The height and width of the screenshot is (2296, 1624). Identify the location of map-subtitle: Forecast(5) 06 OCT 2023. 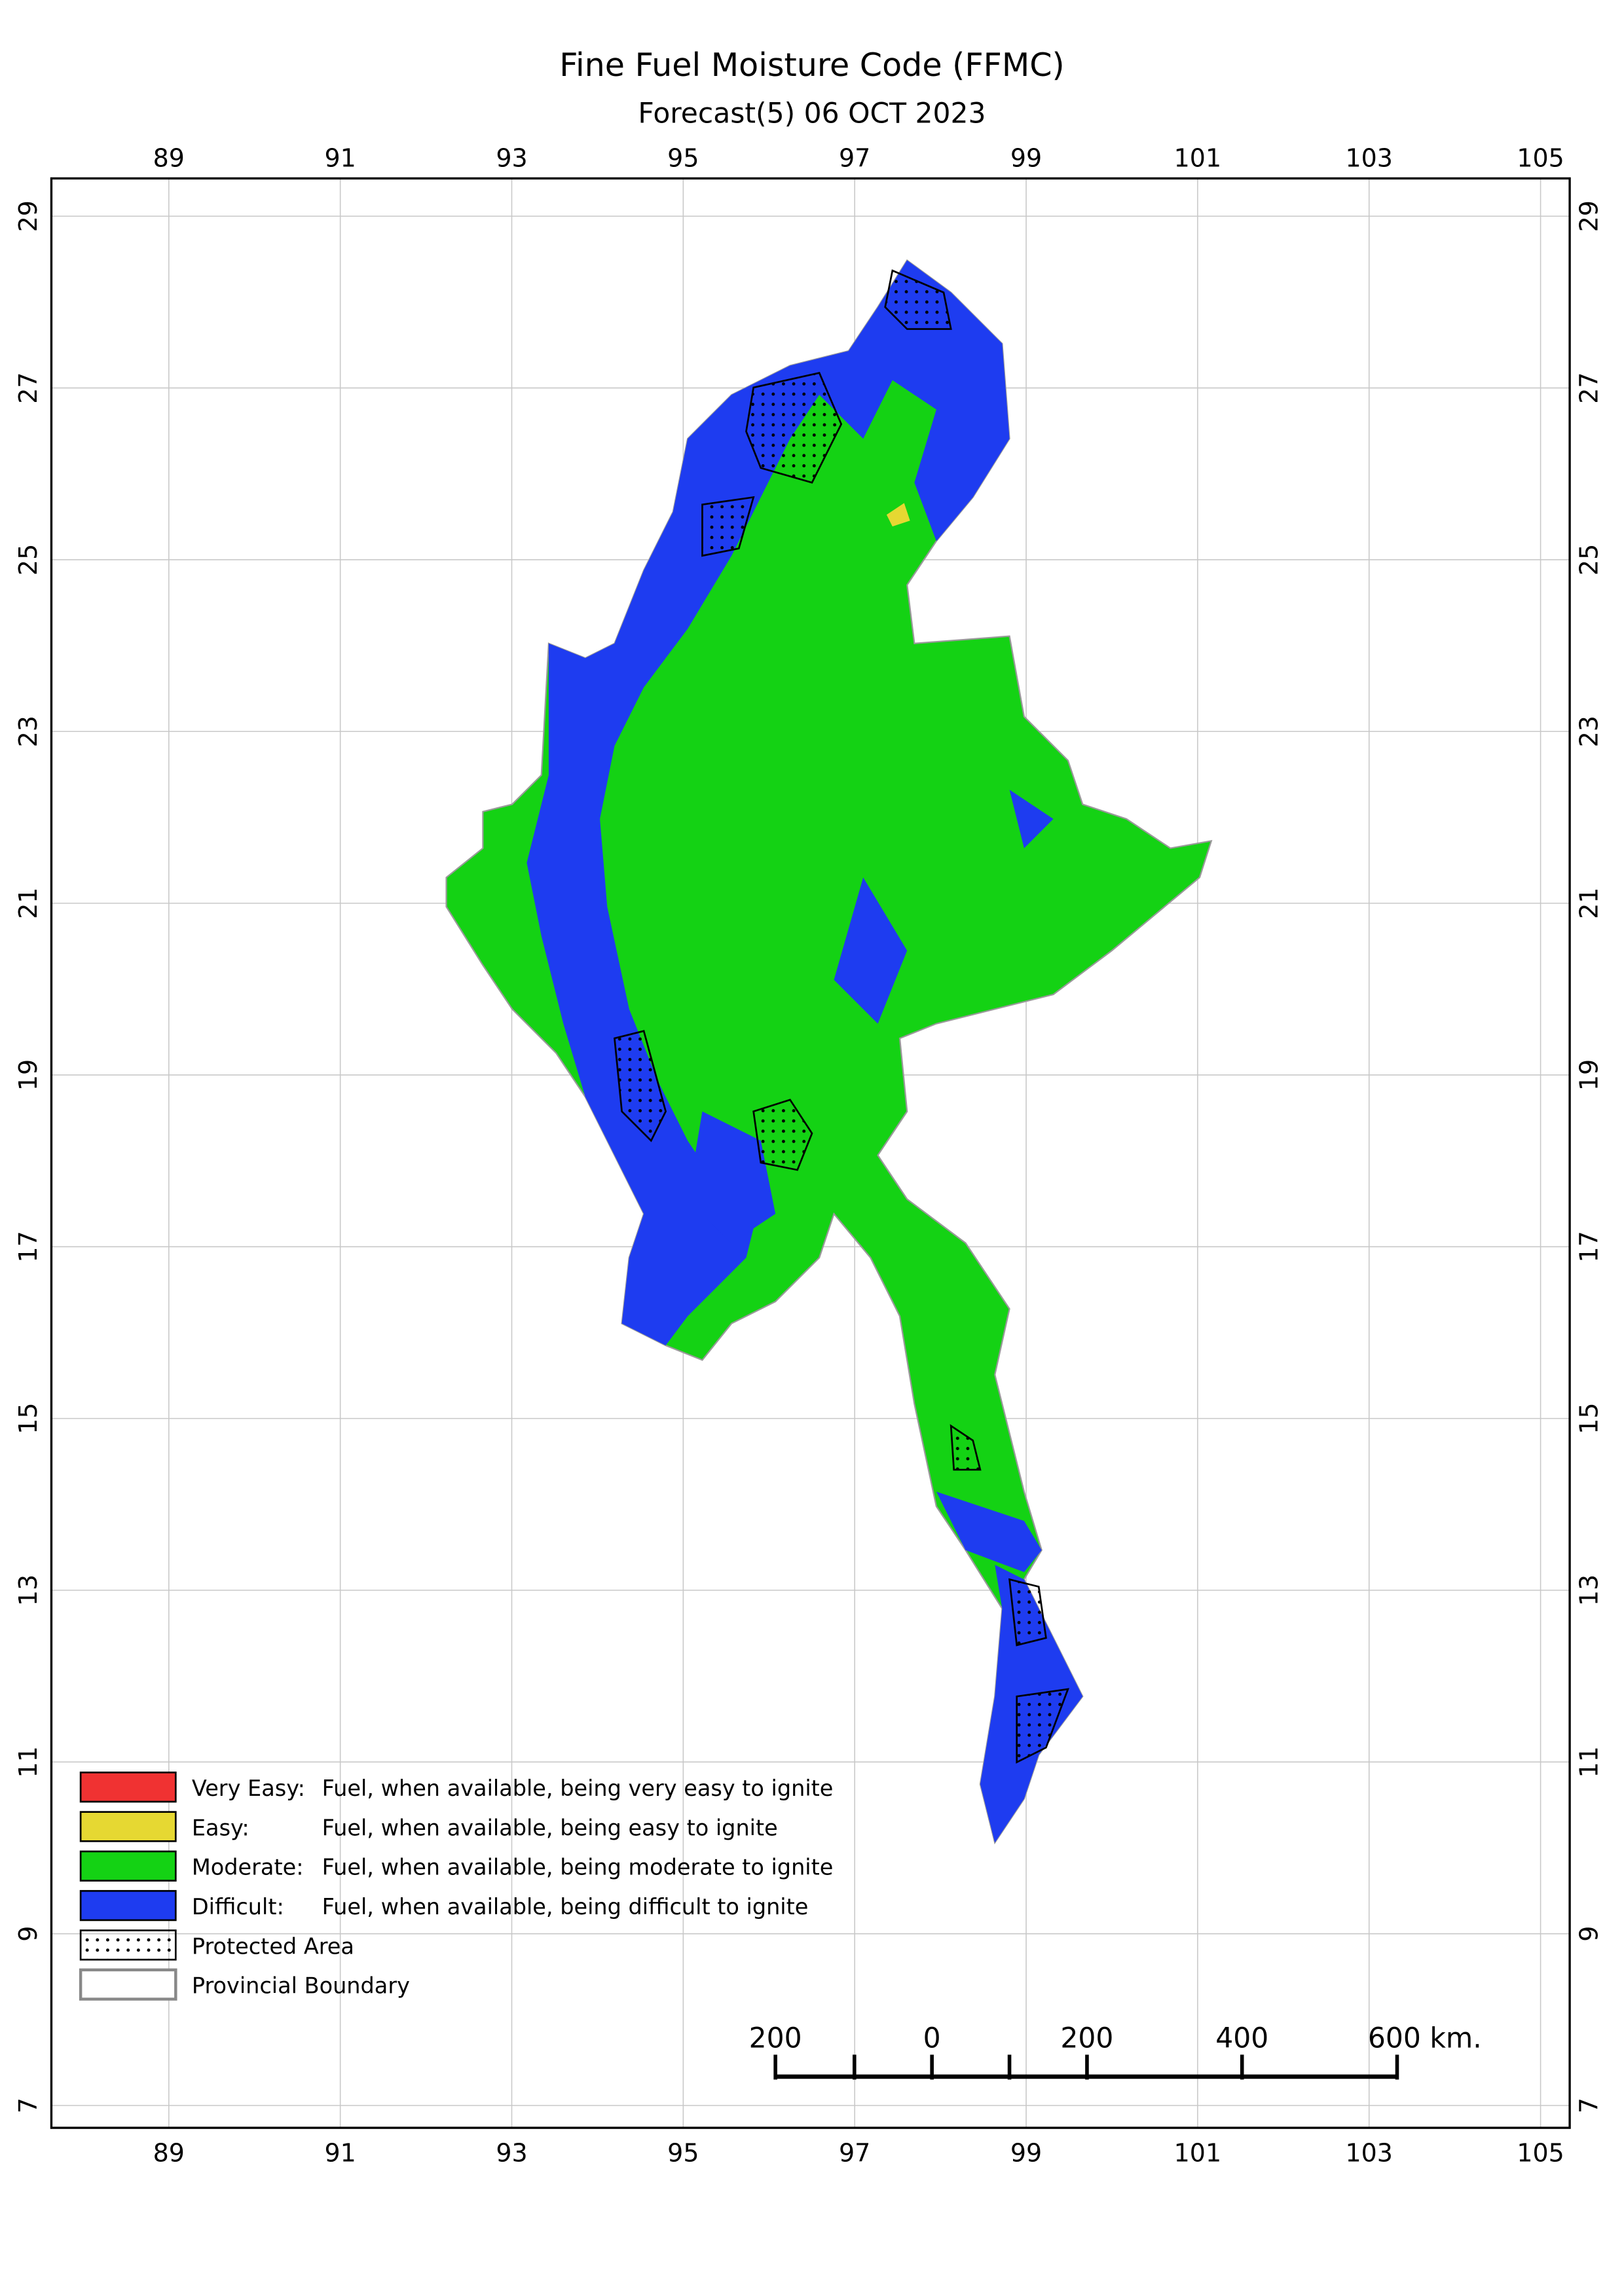
(812, 114).